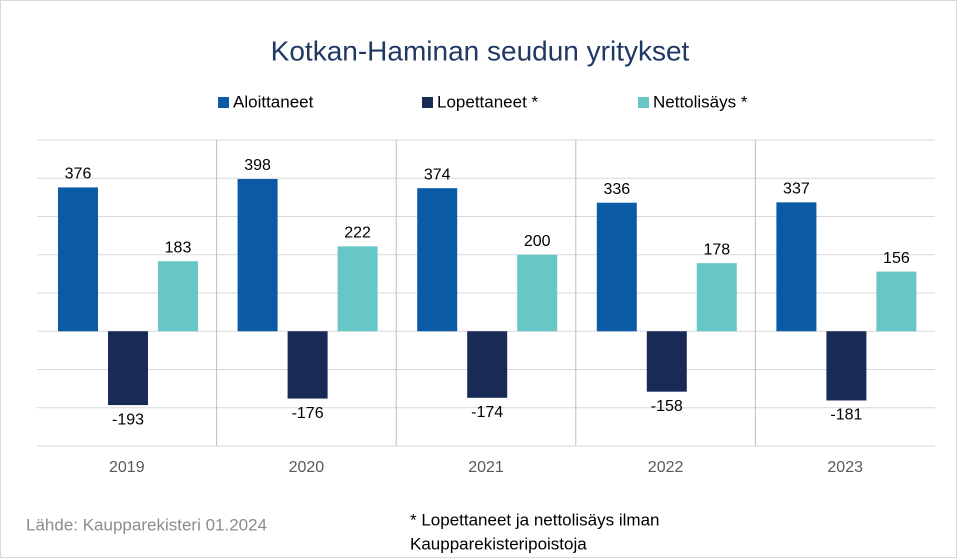 This screenshot has width=958, height=559. What do you see at coordinates (307, 467) in the screenshot?
I see `x-tick-label: 2020` at bounding box center [307, 467].